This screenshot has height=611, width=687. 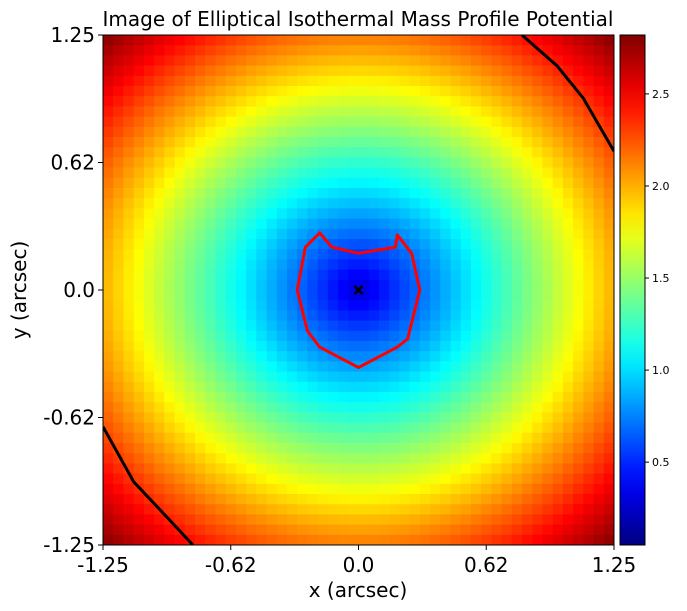 What do you see at coordinates (19, 290) in the screenshot?
I see `y-axis-label: y (arcsec)` at bounding box center [19, 290].